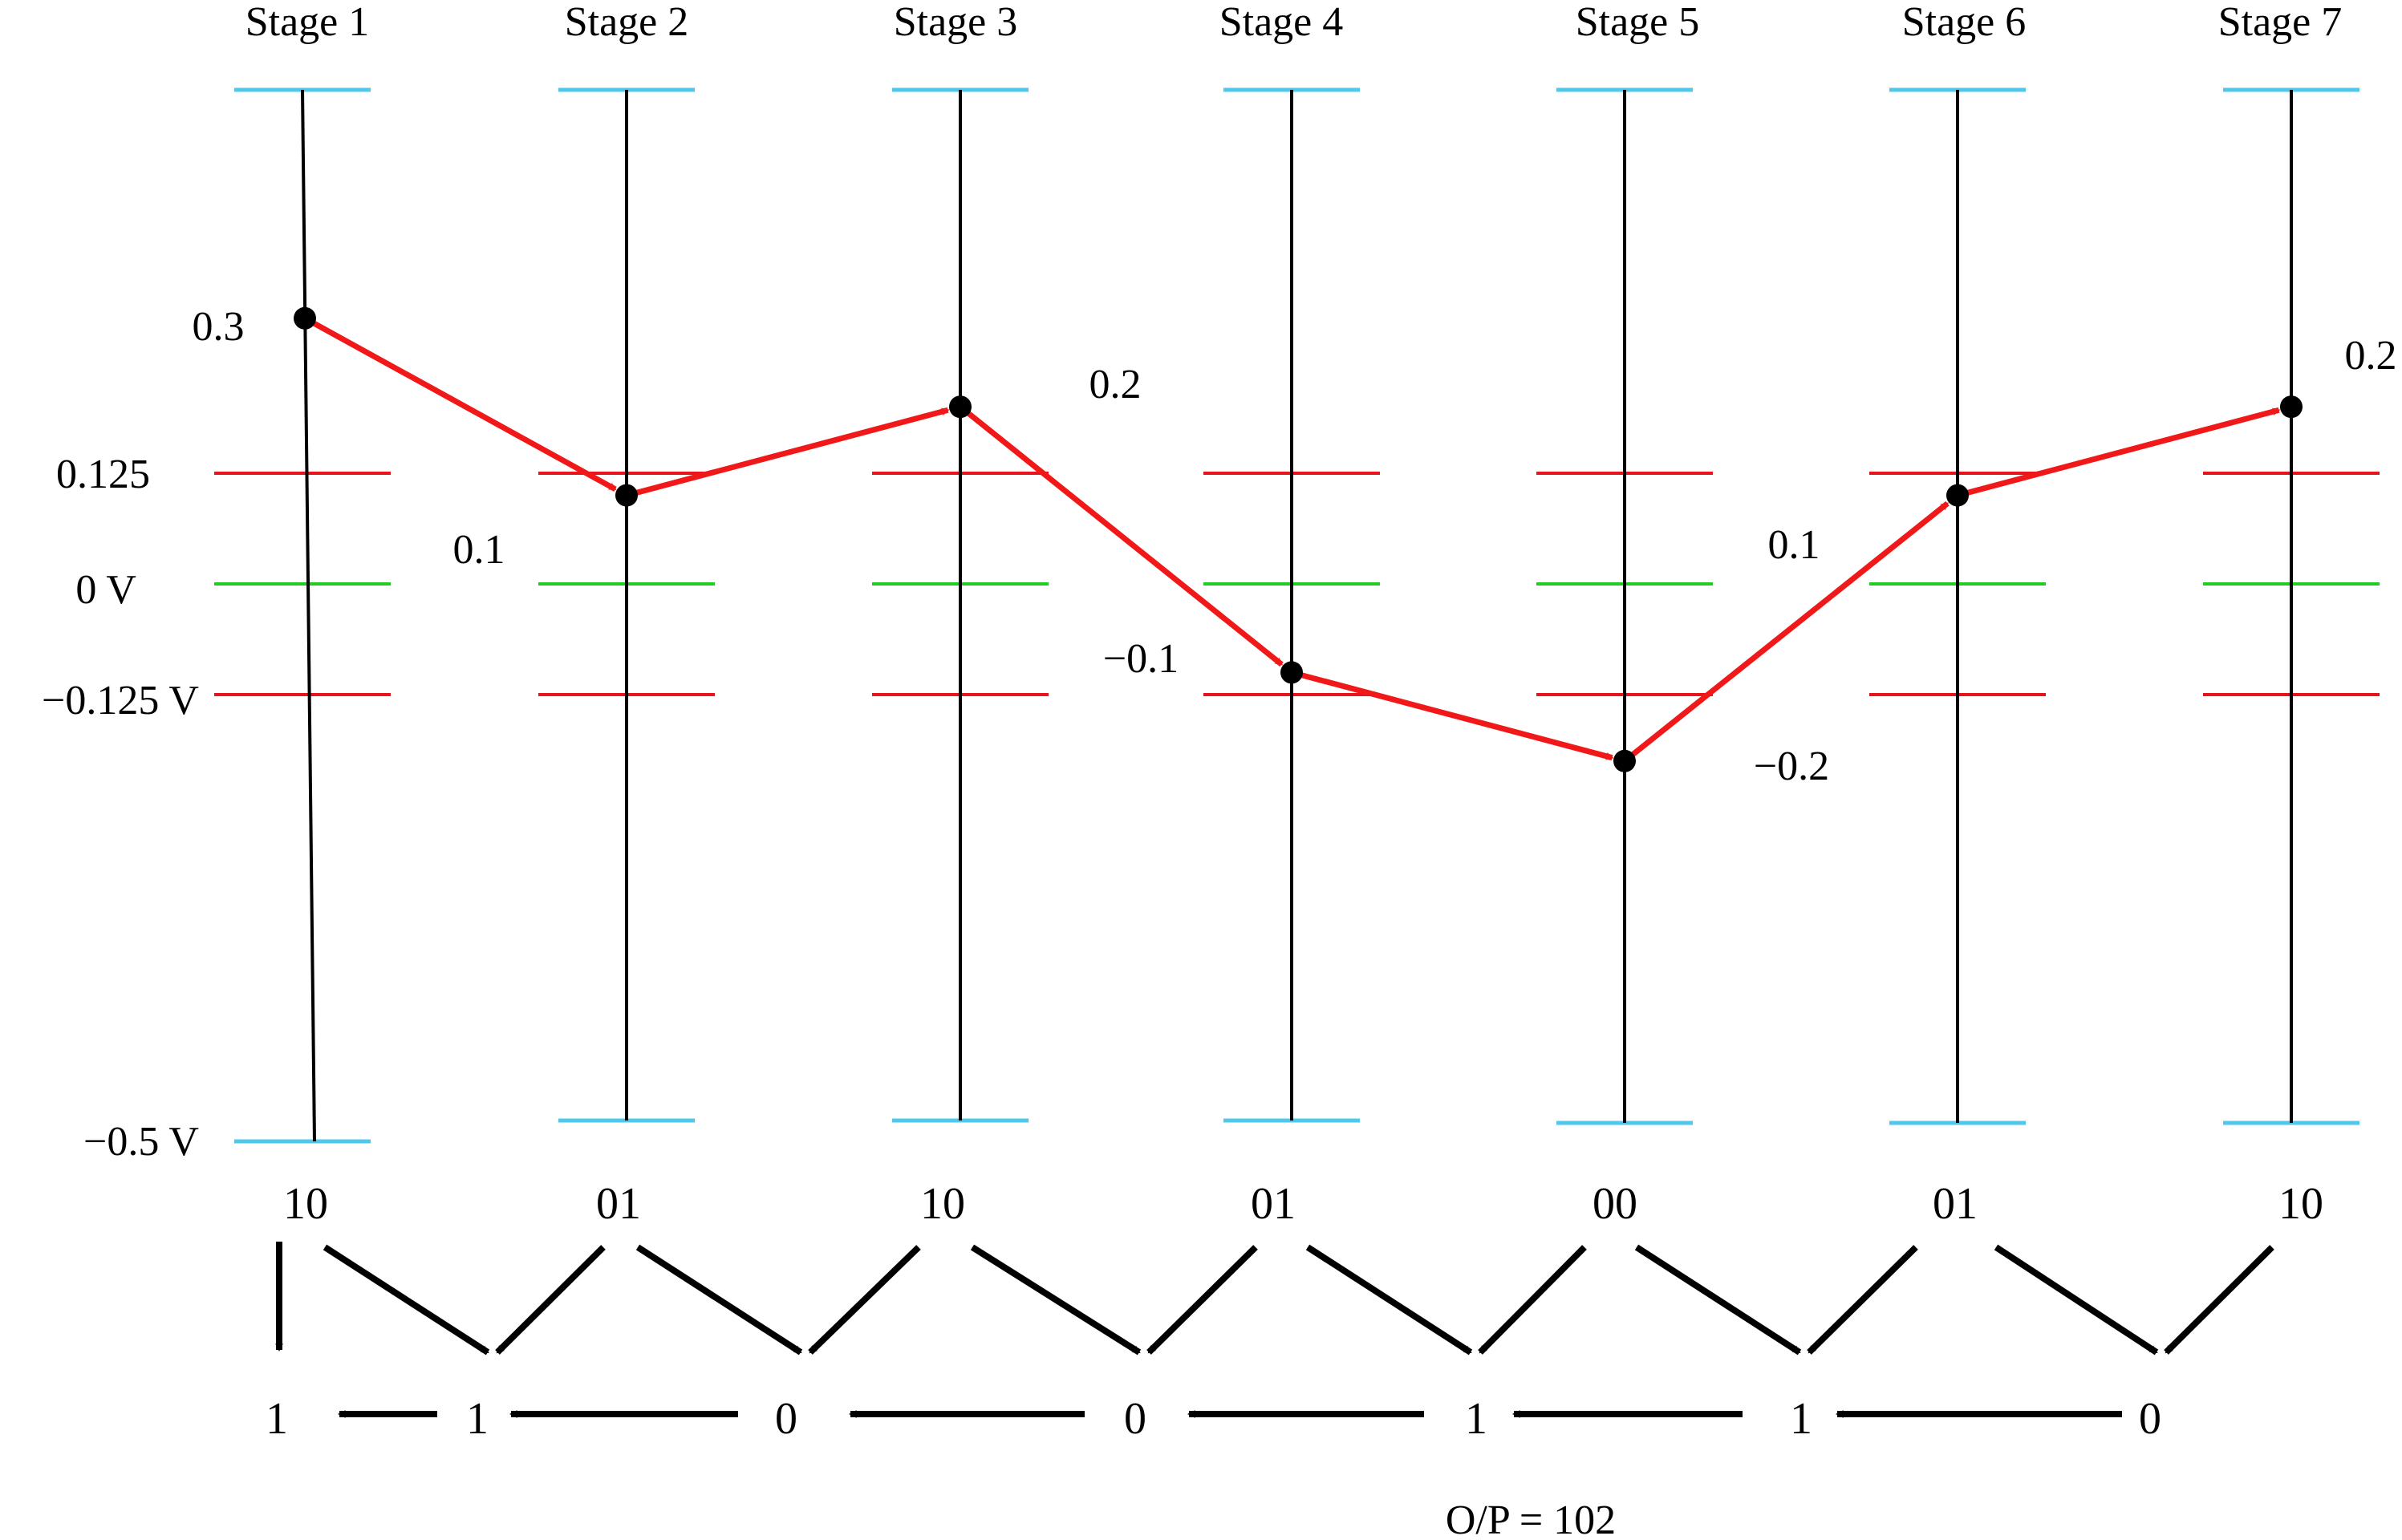 Image resolution: width=2402 pixels, height=1540 pixels. What do you see at coordinates (1141, 659) in the screenshot?
I see `residue-value-label: −0.1` at bounding box center [1141, 659].